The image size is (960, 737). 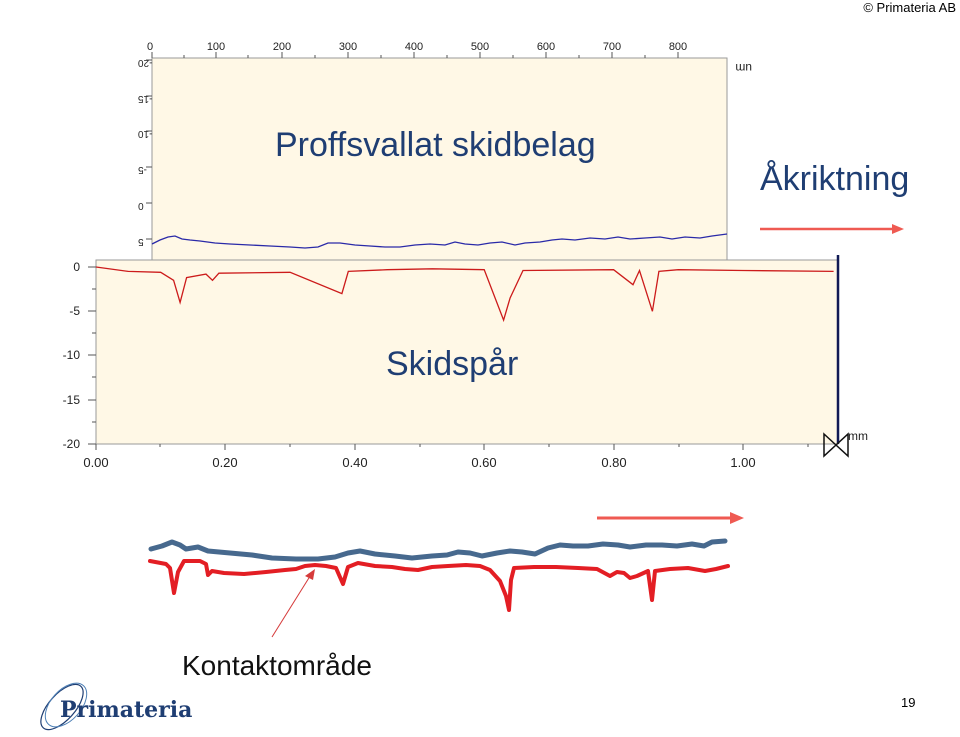 I want to click on lower-x-tick-label: 0.80, so click(x=613, y=462).